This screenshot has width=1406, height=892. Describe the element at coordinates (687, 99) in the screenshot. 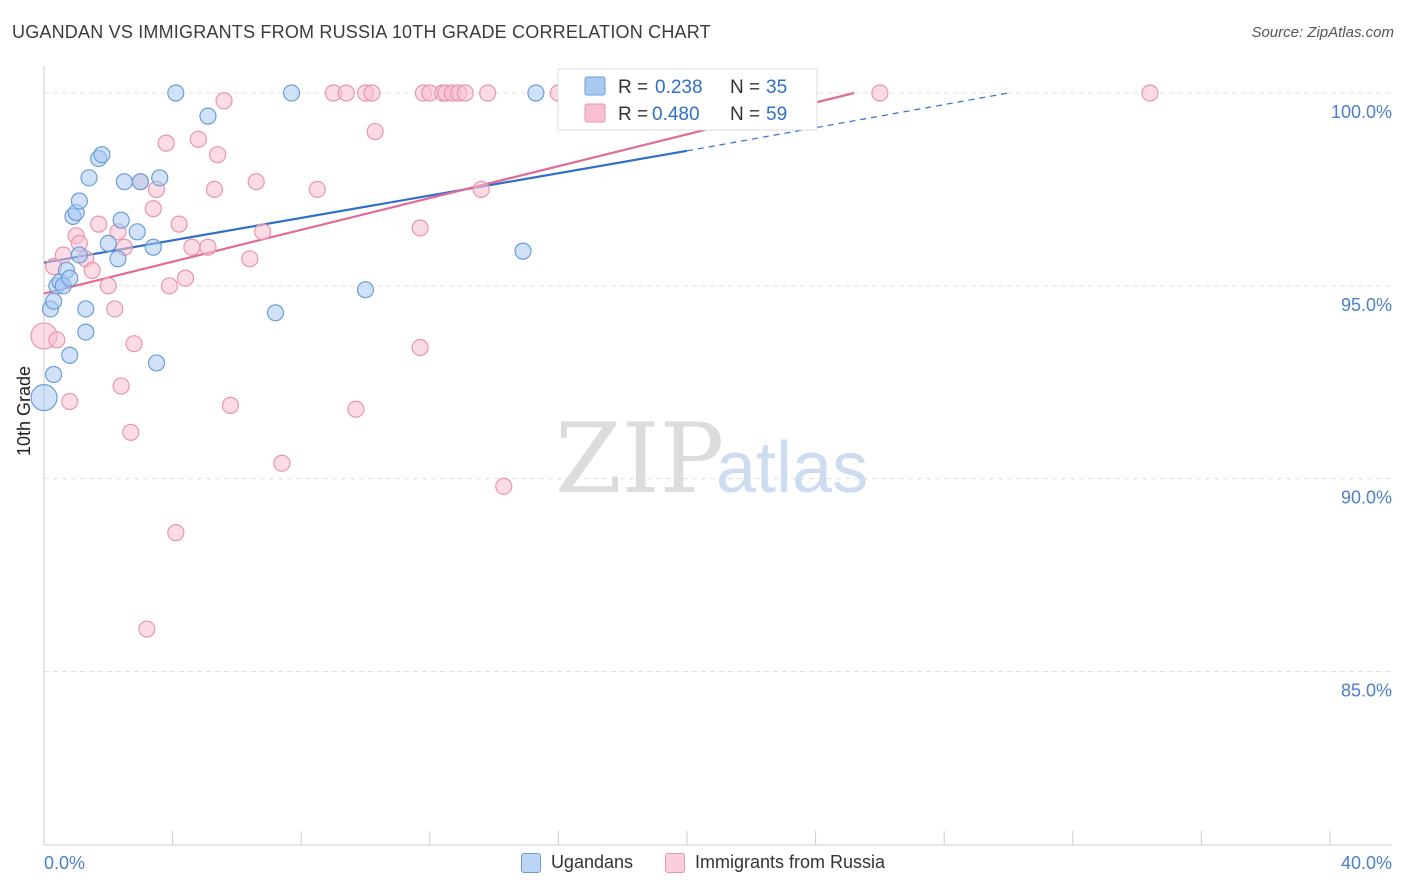

I see `stat-legend: R = 0.238 N = 35 R = 0.480 N = 59` at that location.